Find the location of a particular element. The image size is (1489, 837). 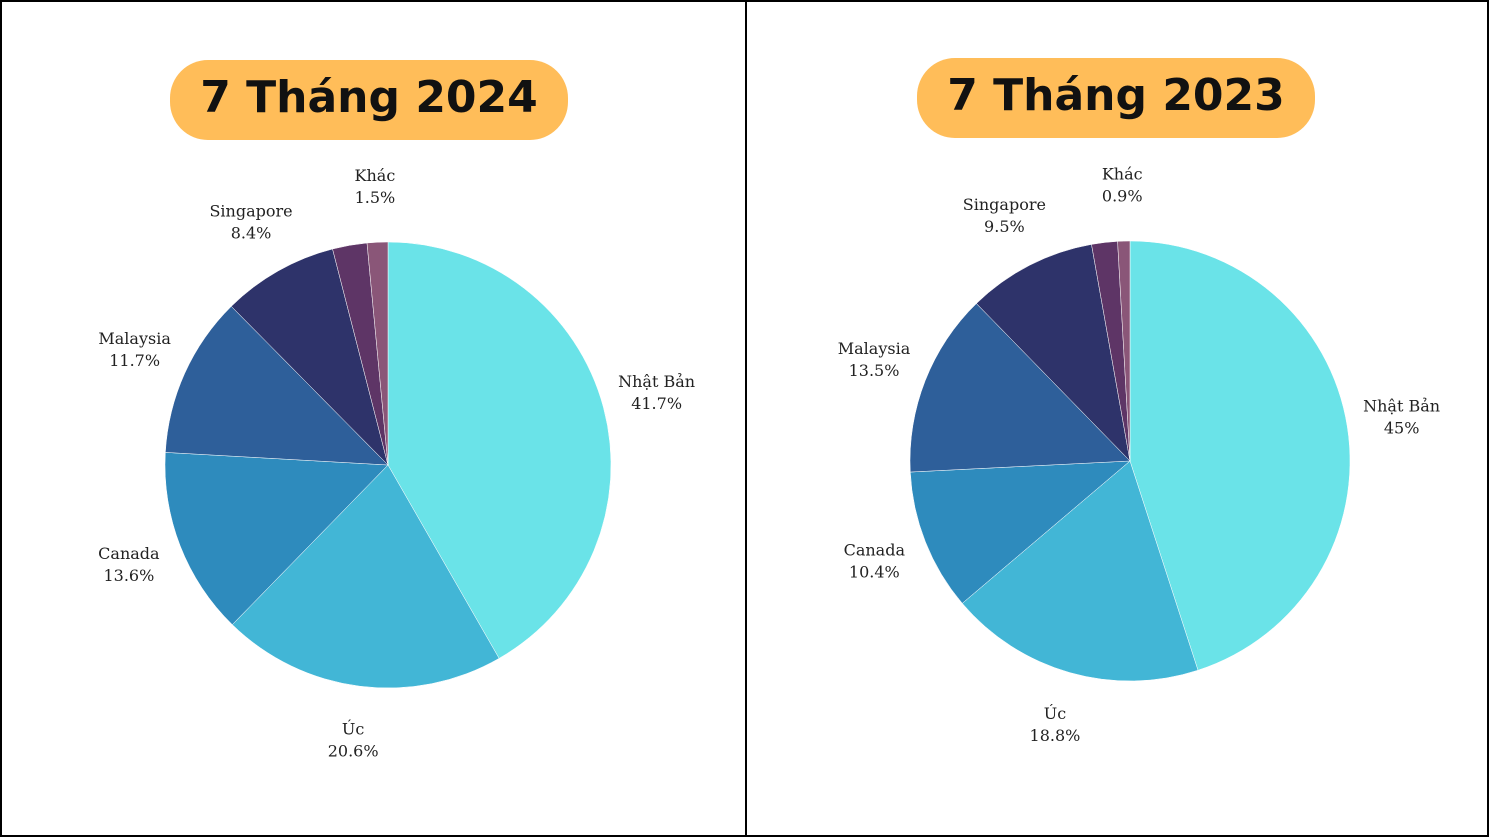

chart-title: 7 Tháng 2024 is located at coordinates (369, 97).